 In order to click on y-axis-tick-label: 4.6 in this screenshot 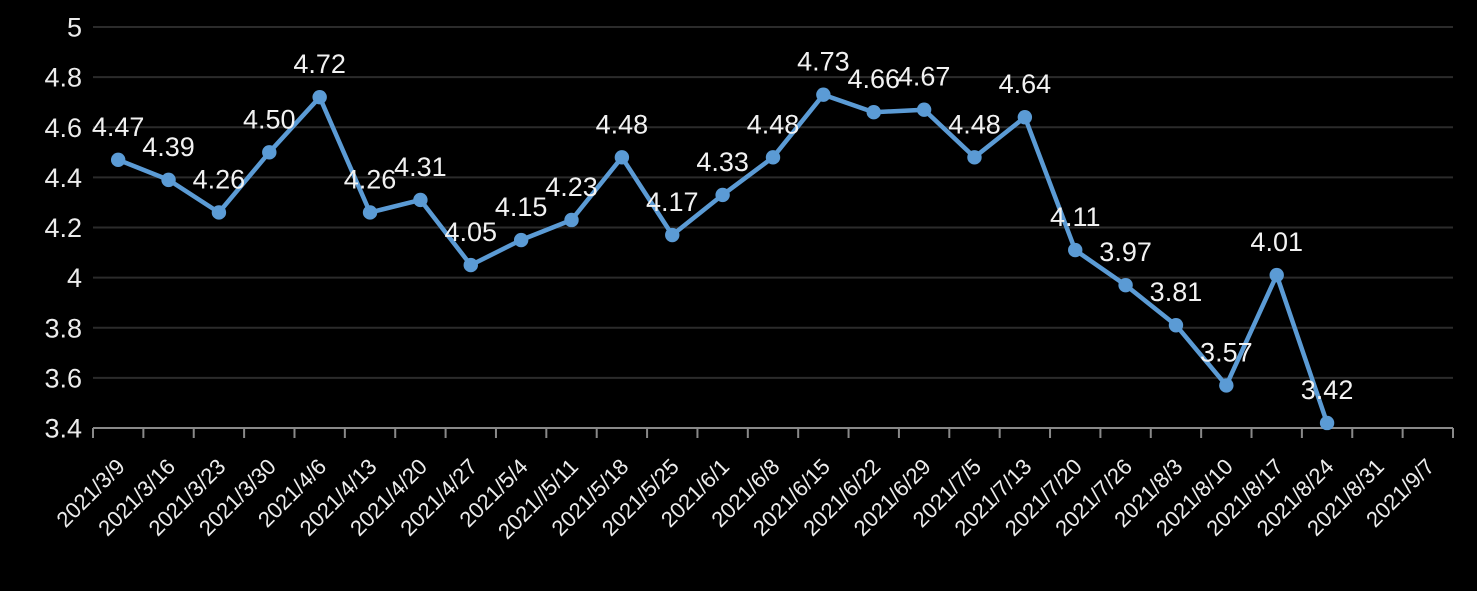, I will do `click(63, 128)`.